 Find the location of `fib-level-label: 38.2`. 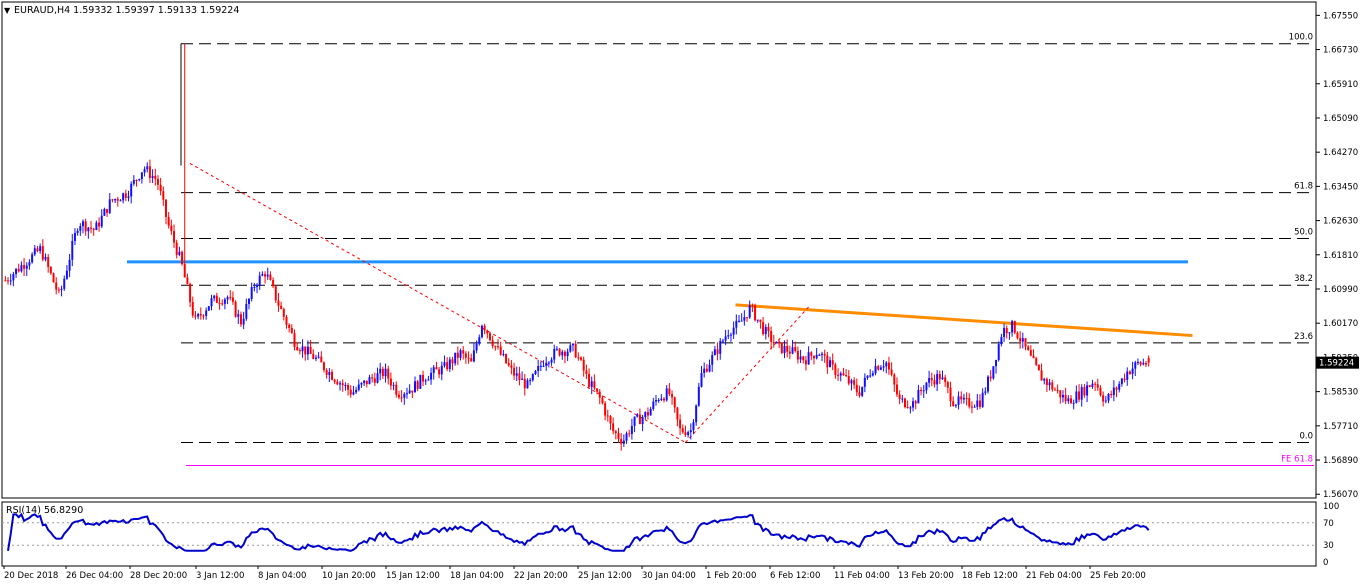

fib-level-label: 38.2 is located at coordinates (1303, 279).